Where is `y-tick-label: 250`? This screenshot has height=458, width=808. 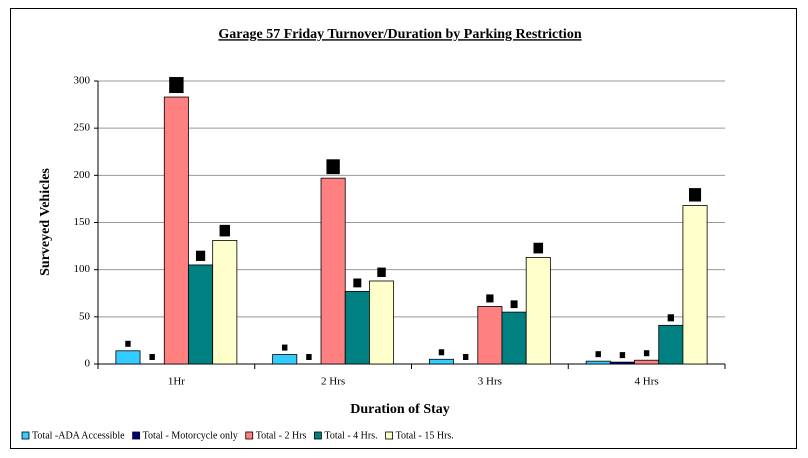
y-tick-label: 250 is located at coordinates (82, 128).